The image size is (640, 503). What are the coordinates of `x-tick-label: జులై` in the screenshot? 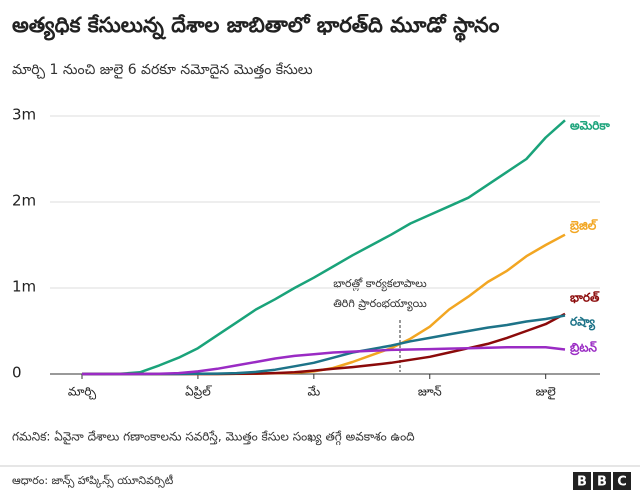 It's located at (546, 392).